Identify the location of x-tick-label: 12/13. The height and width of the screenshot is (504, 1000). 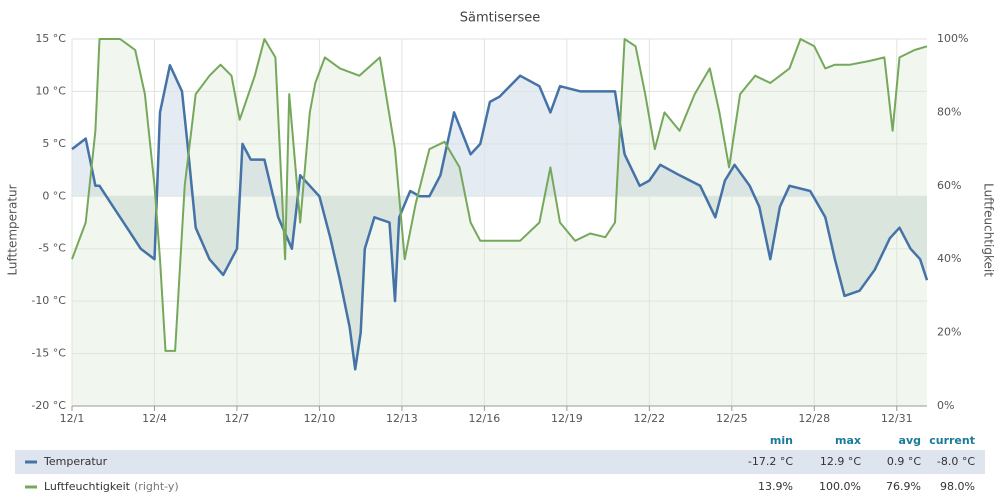
(402, 418).